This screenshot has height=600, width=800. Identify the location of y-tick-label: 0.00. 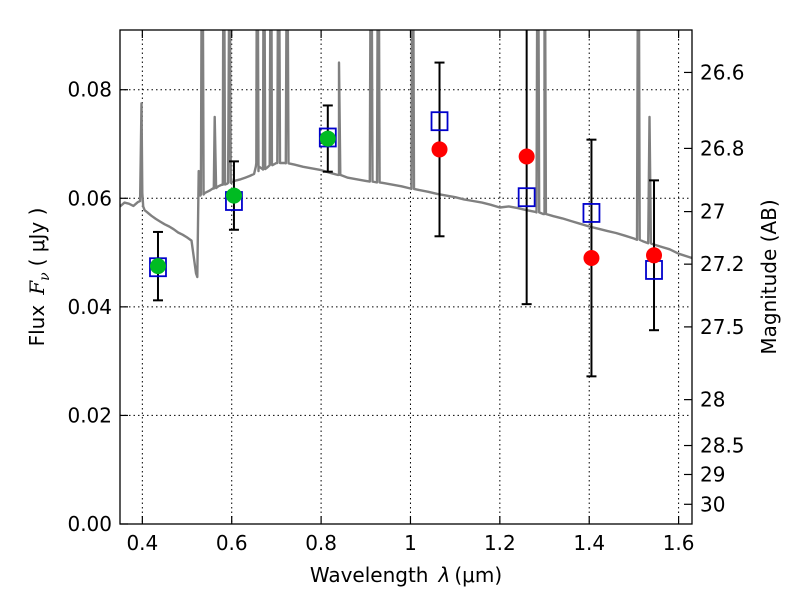
(89, 524).